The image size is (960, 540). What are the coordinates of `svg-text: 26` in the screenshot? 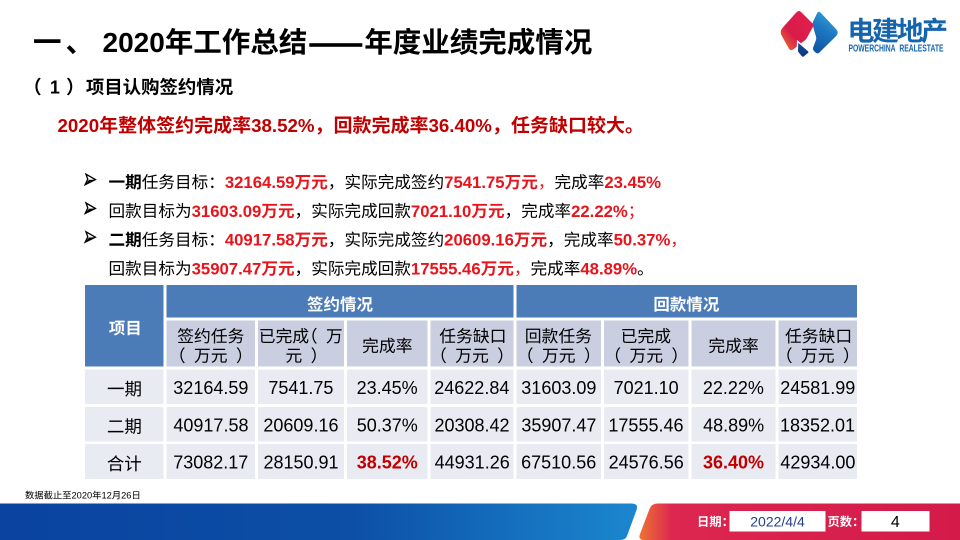 It's located at (126, 496).